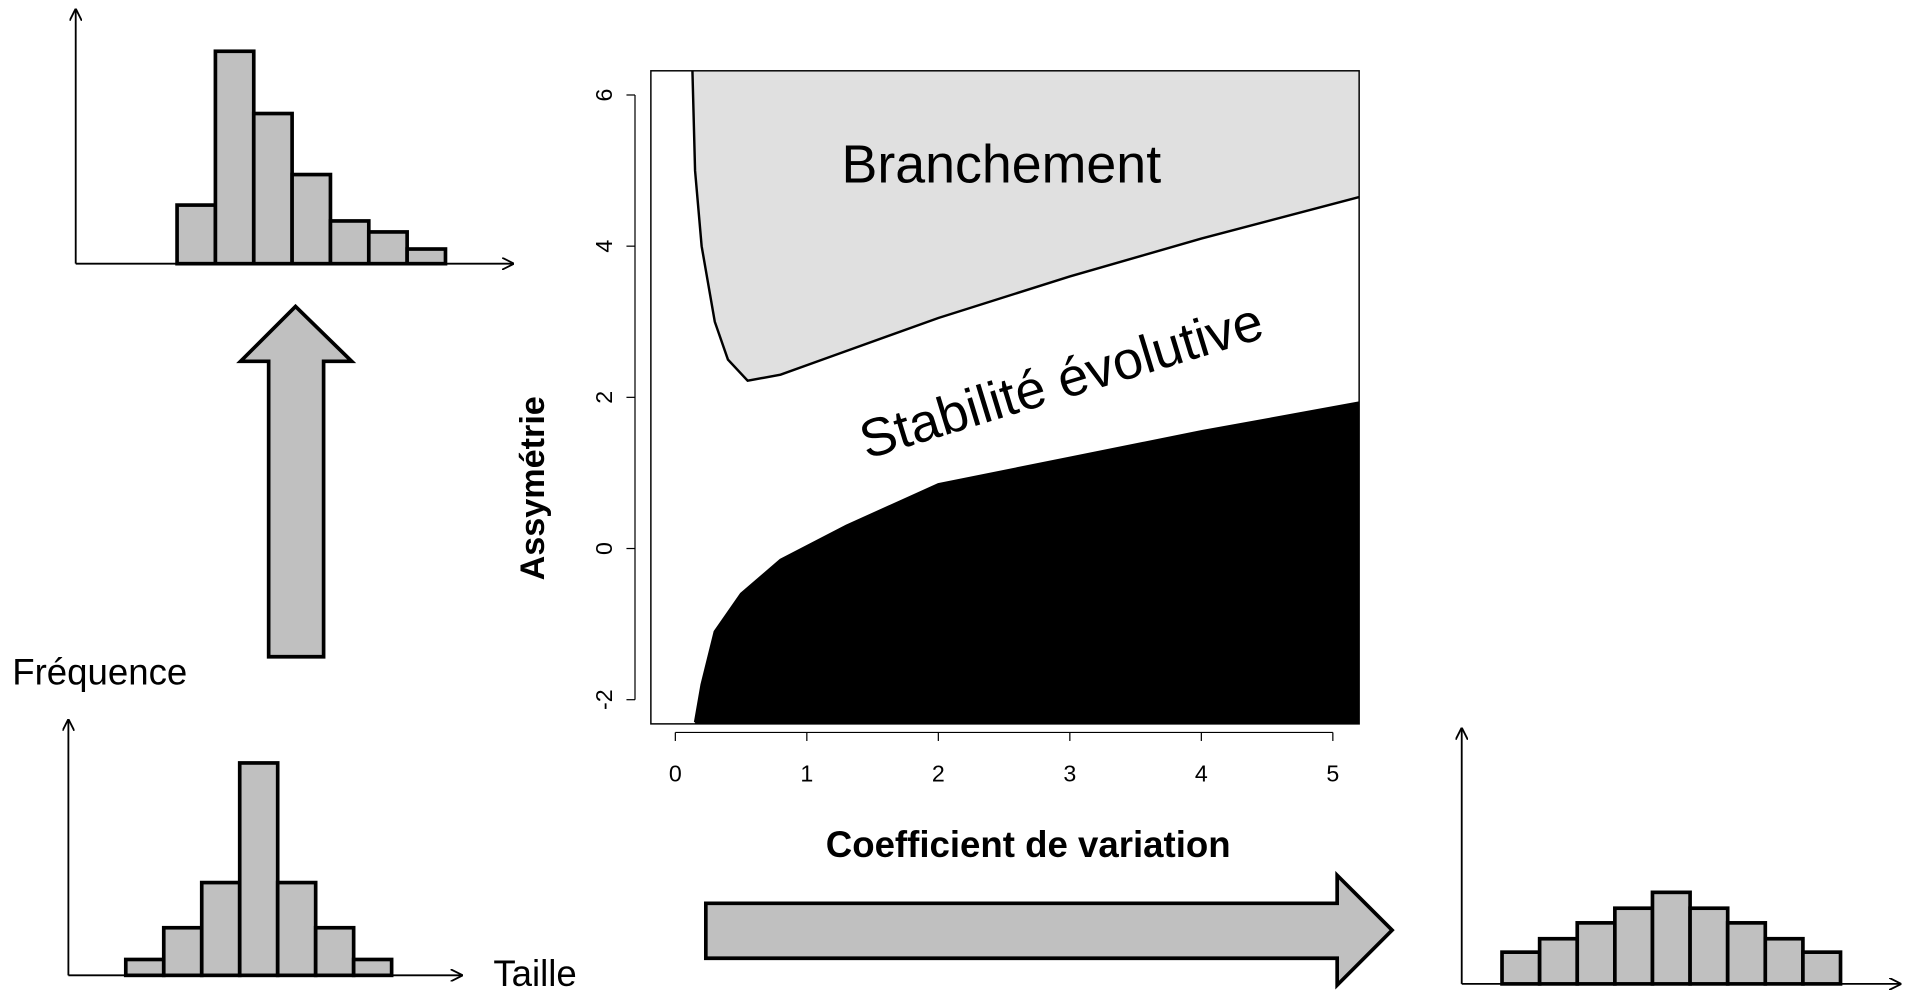  Describe the element at coordinates (604, 548) in the screenshot. I see `y-tick-label: 0` at that location.